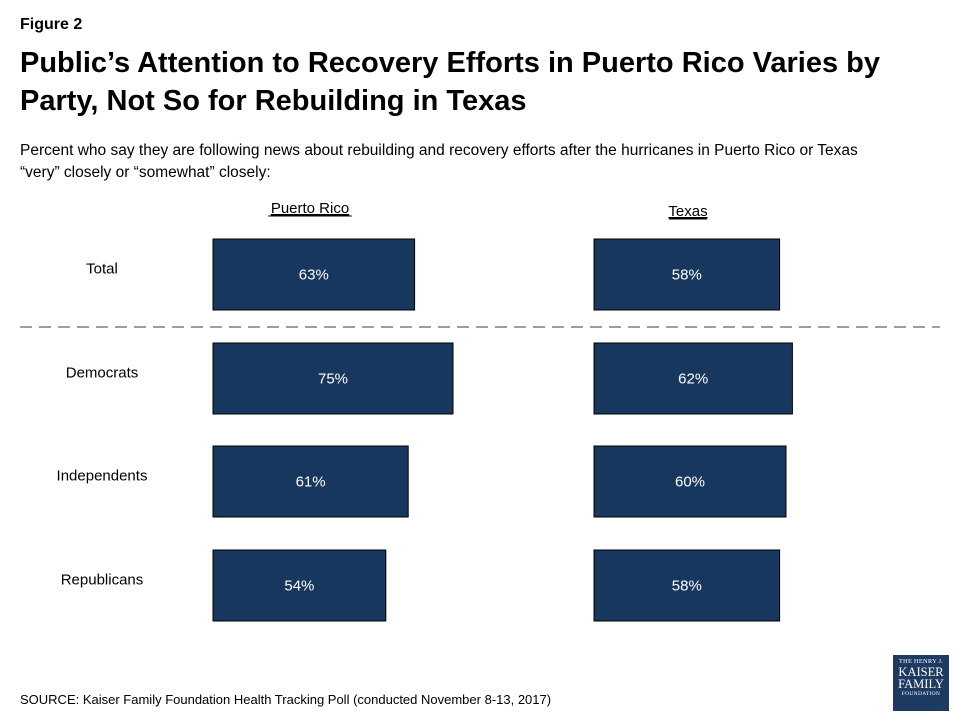  I want to click on logo-line-3: FAMILY, so click(921, 684).